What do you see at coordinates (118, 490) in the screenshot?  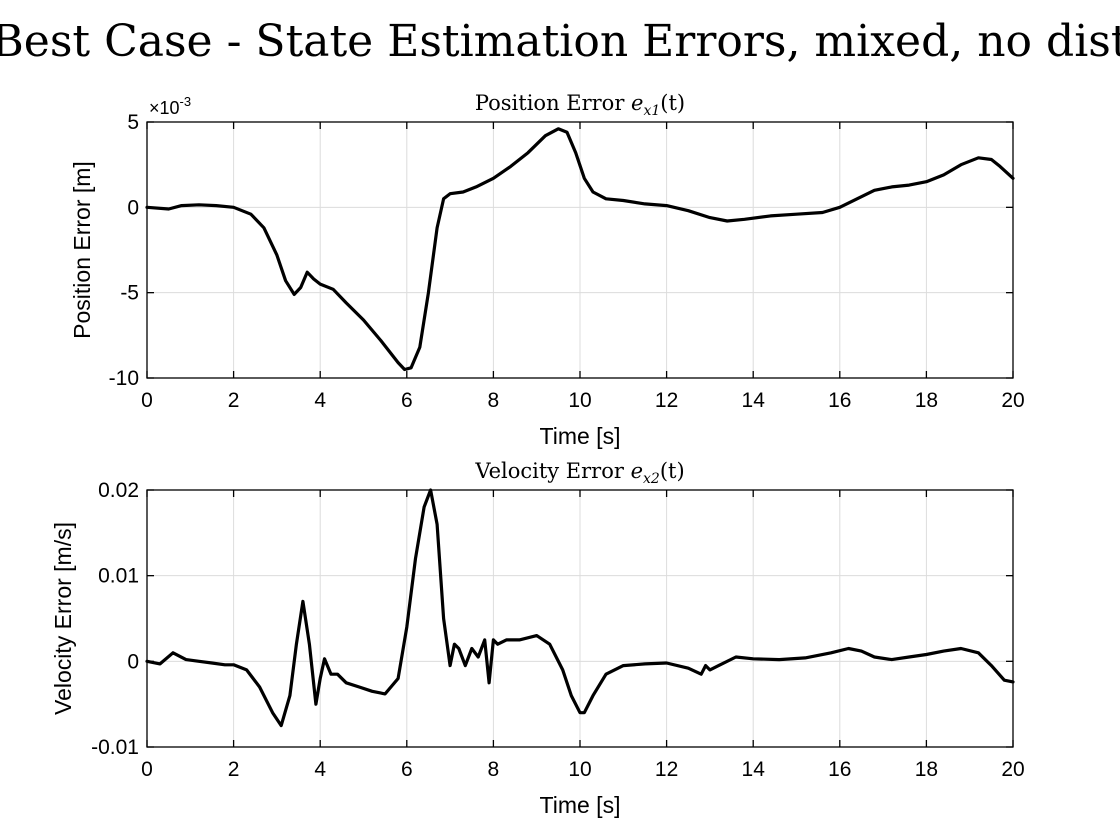 I see `y-tick-label: 0.02` at bounding box center [118, 490].